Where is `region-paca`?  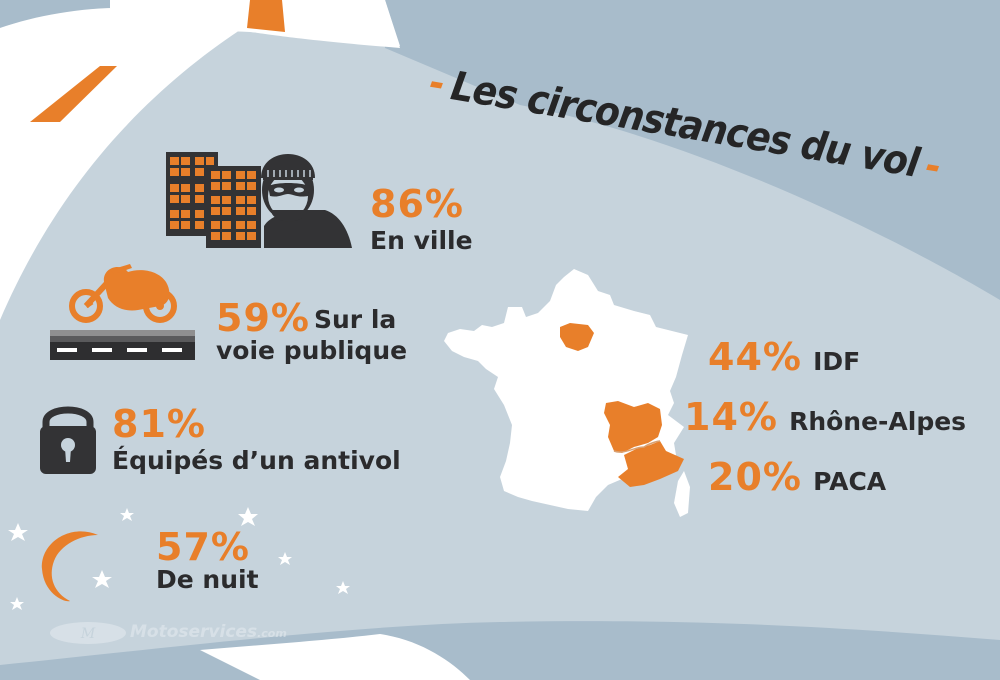
region-paca is located at coordinates (651, 464).